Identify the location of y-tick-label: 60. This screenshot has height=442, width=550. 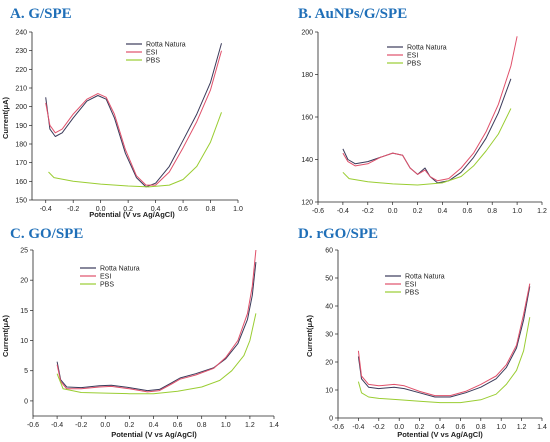
(329, 251).